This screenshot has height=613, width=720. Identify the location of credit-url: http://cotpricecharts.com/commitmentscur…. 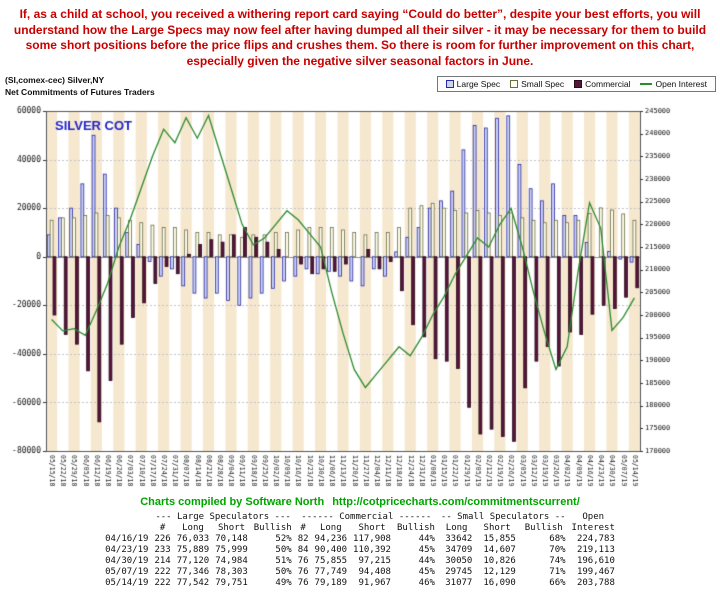
(456, 502).